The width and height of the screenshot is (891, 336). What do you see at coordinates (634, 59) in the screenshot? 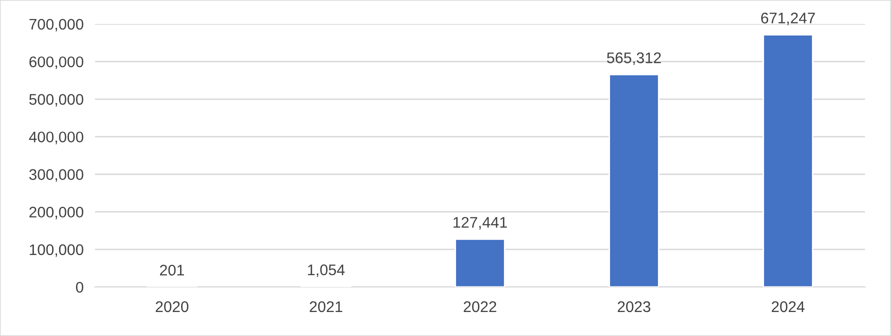
I see `data-label: 565,312` at bounding box center [634, 59].